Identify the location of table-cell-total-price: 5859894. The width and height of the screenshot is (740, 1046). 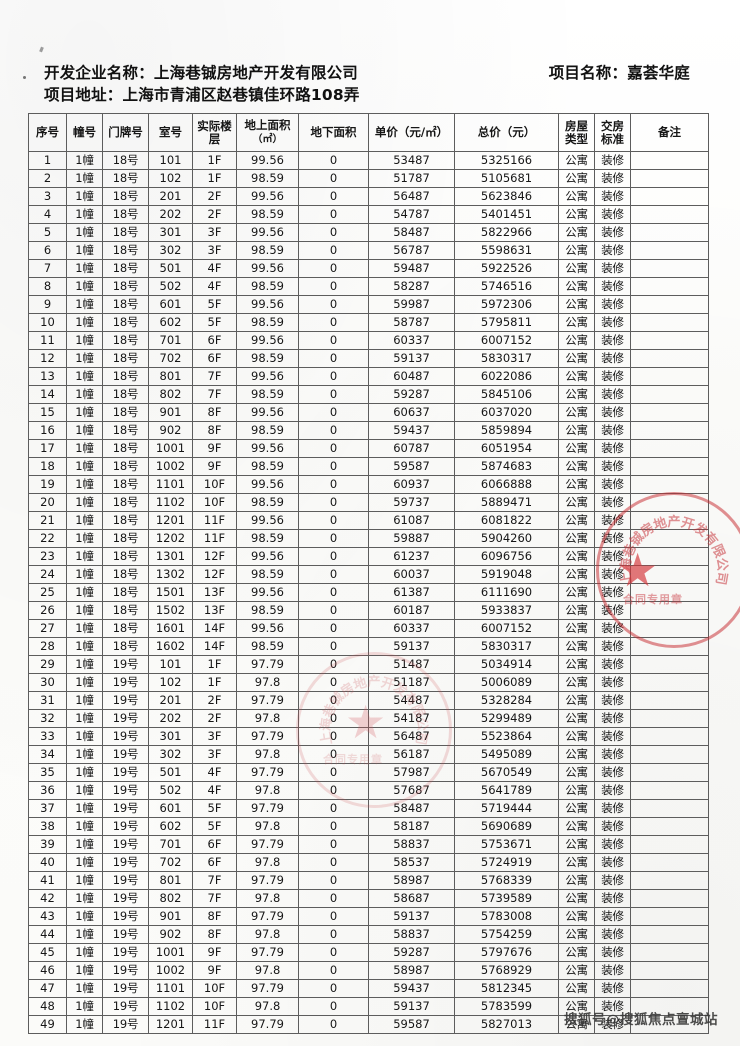
(506, 430).